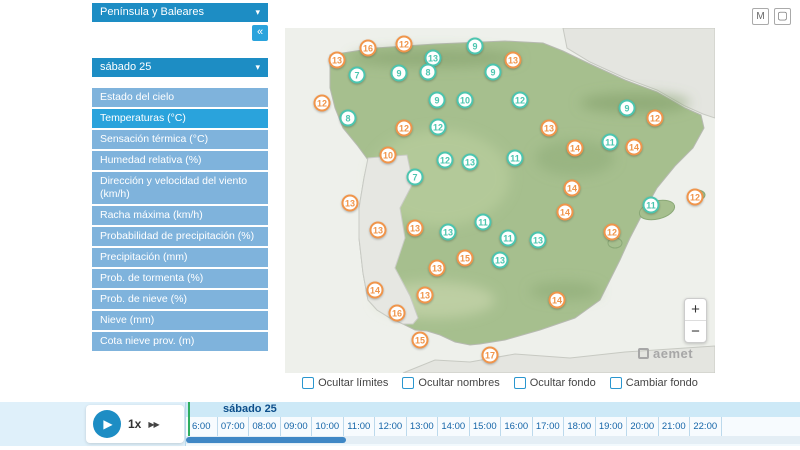 The image size is (800, 450). I want to click on sidebar-item: Temperaturas (°C), so click(180, 118).